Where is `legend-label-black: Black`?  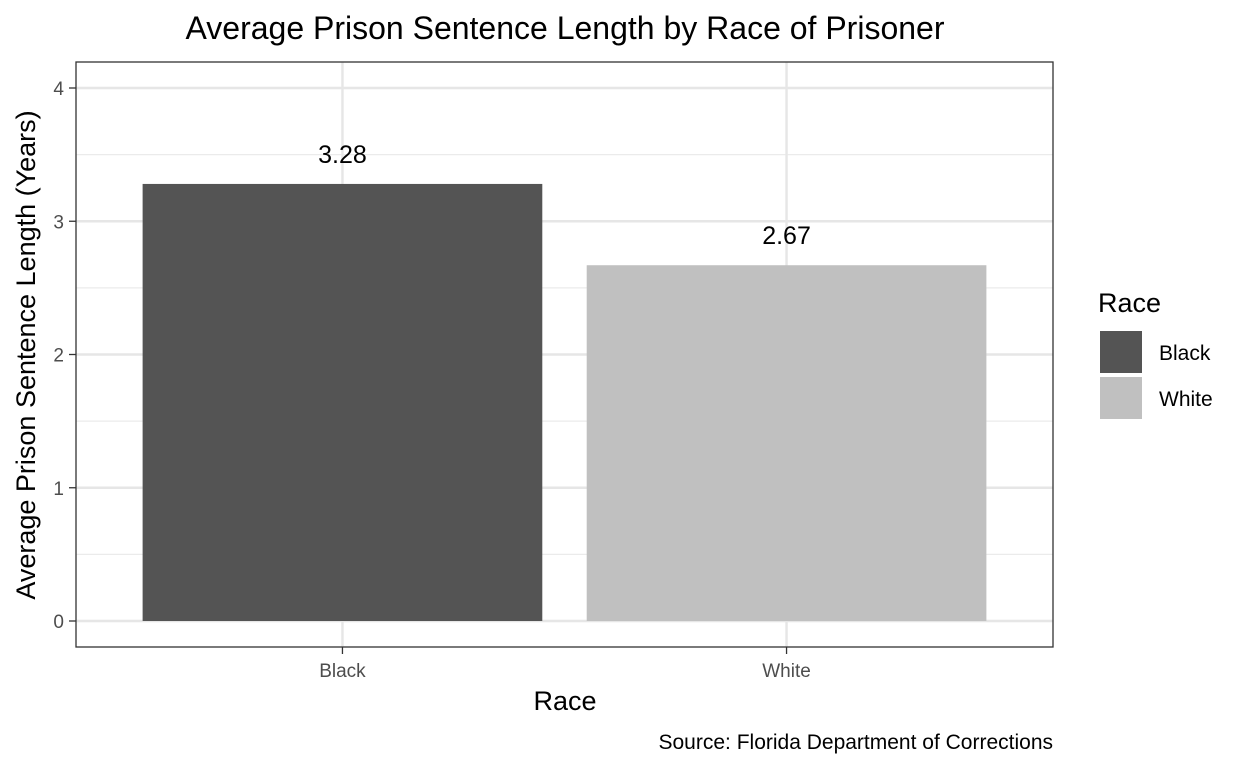
legend-label-black: Black is located at coordinates (1185, 353).